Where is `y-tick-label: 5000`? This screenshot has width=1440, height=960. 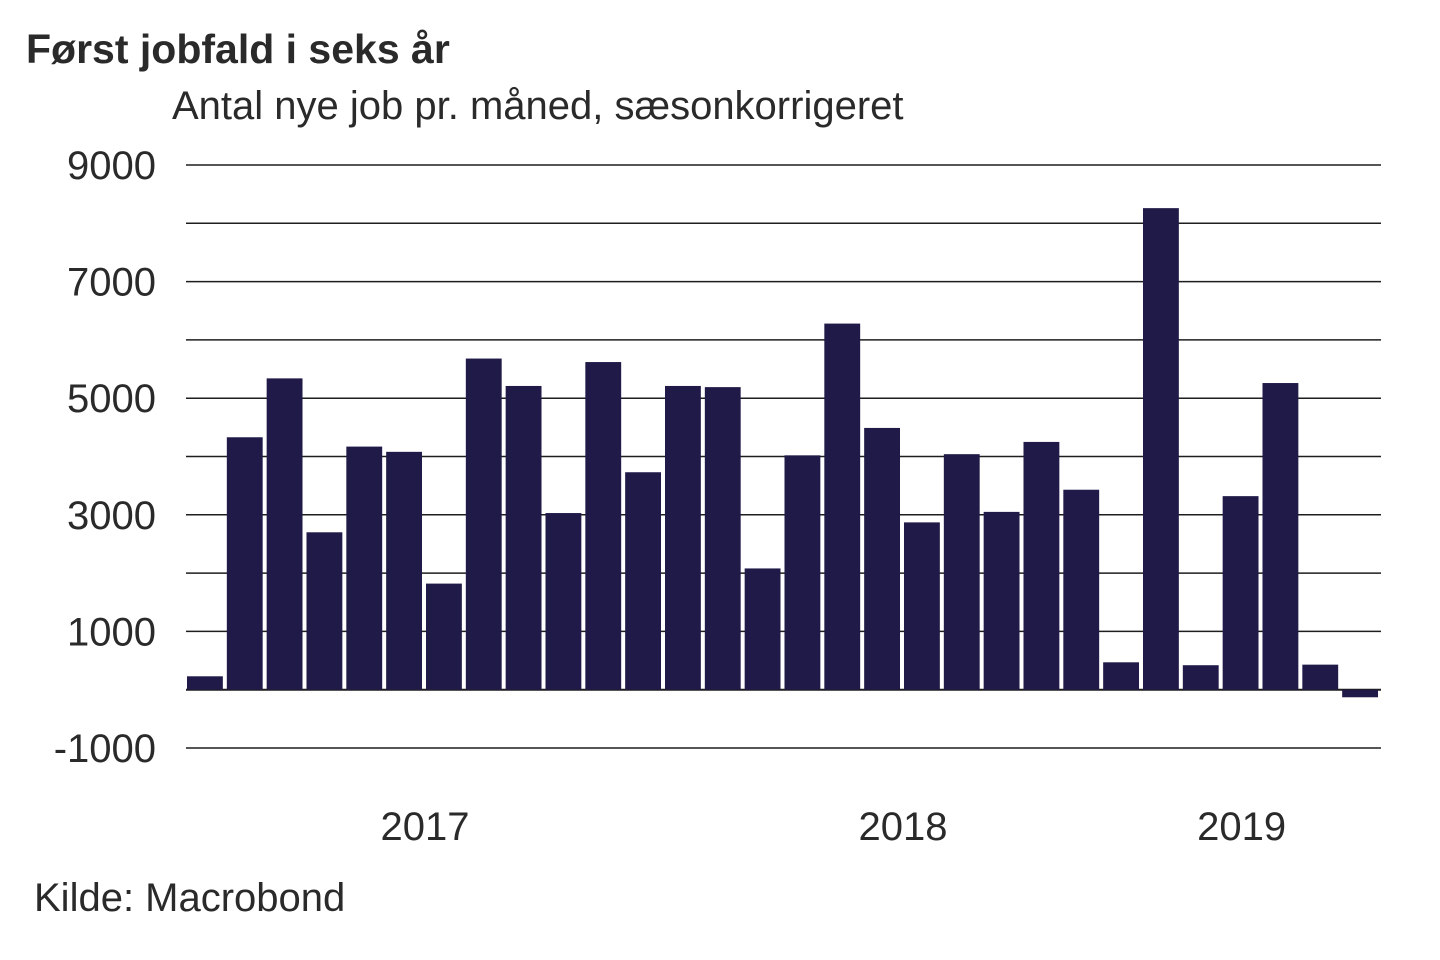 y-tick-label: 5000 is located at coordinates (111, 399).